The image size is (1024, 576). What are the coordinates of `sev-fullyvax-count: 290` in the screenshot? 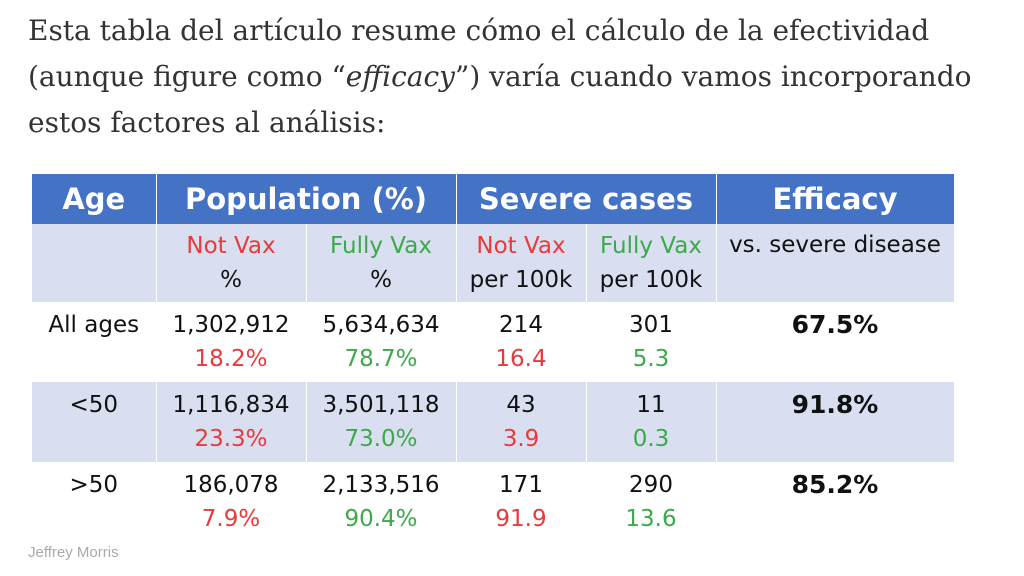 It's located at (651, 485).